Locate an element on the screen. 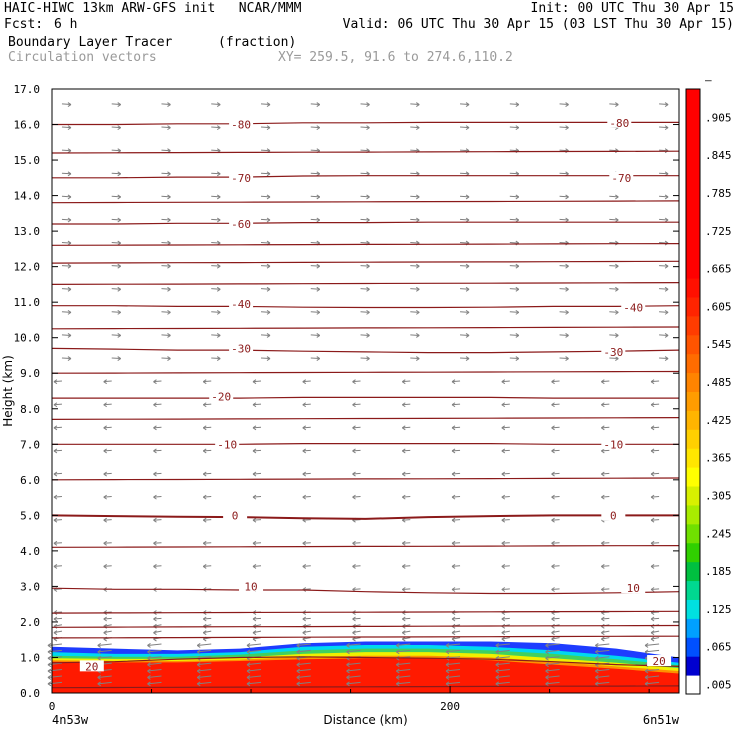  colorbar-label: .665 is located at coordinates (718, 269).